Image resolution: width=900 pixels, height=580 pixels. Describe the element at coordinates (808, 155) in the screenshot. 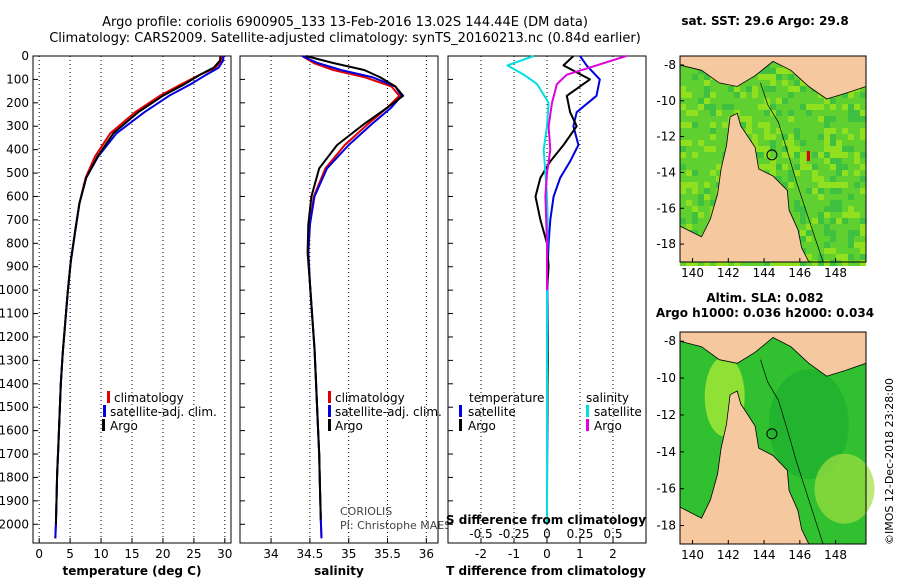

I see `sst-highlight-pixel` at that location.